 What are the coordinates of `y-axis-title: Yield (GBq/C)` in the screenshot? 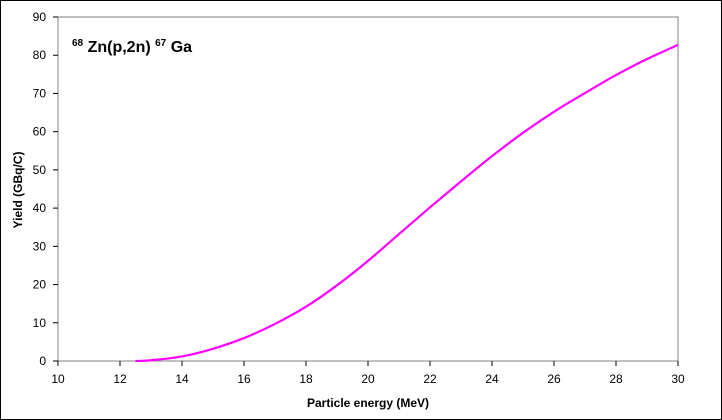 It's located at (18, 190).